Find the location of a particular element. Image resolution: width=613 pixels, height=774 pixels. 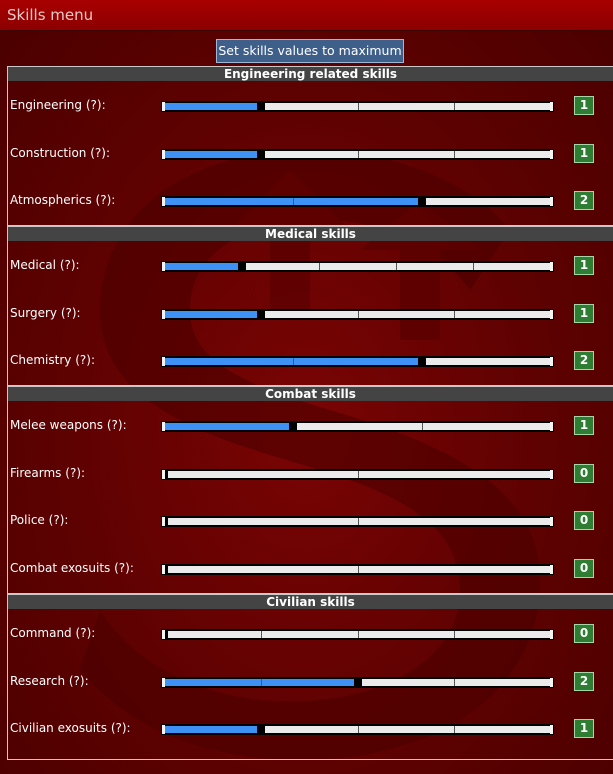

section-header-civilian: Civilian skills is located at coordinates (310, 602).